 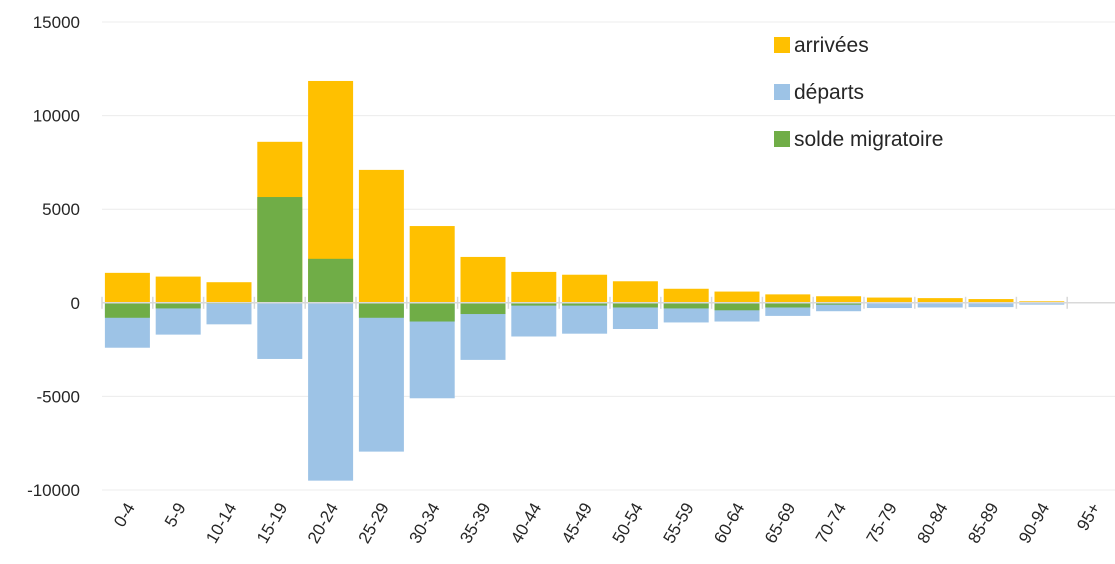 What do you see at coordinates (53, 256) in the screenshot?
I see `y-axis-tick-labels: 15000 10000 5000 0 -5000 -10000` at bounding box center [53, 256].